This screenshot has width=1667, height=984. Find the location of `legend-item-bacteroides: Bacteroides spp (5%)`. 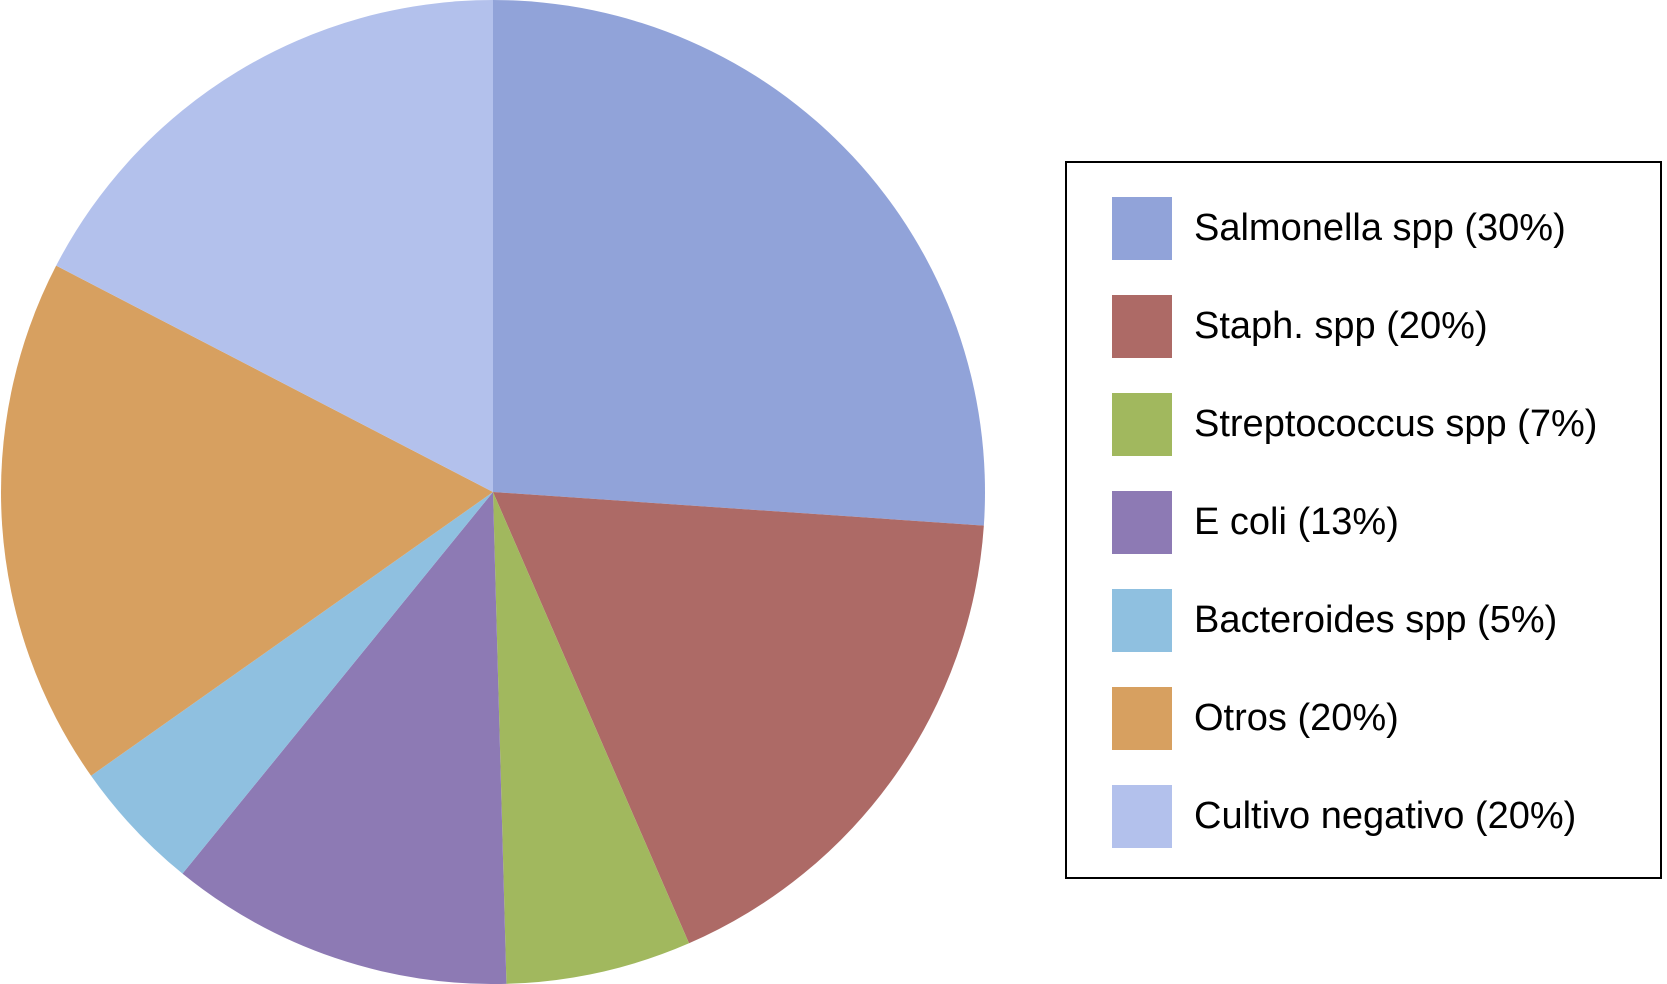

legend-item-bacteroides: Bacteroides spp (5%) is located at coordinates (1334, 620).